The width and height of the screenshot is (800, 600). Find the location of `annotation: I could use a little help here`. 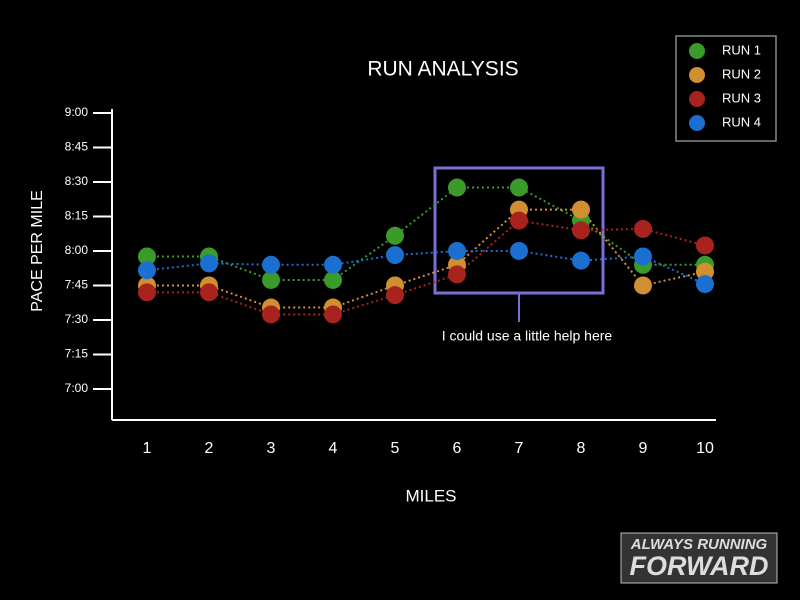

annotation: I could use a little help here is located at coordinates (527, 336).